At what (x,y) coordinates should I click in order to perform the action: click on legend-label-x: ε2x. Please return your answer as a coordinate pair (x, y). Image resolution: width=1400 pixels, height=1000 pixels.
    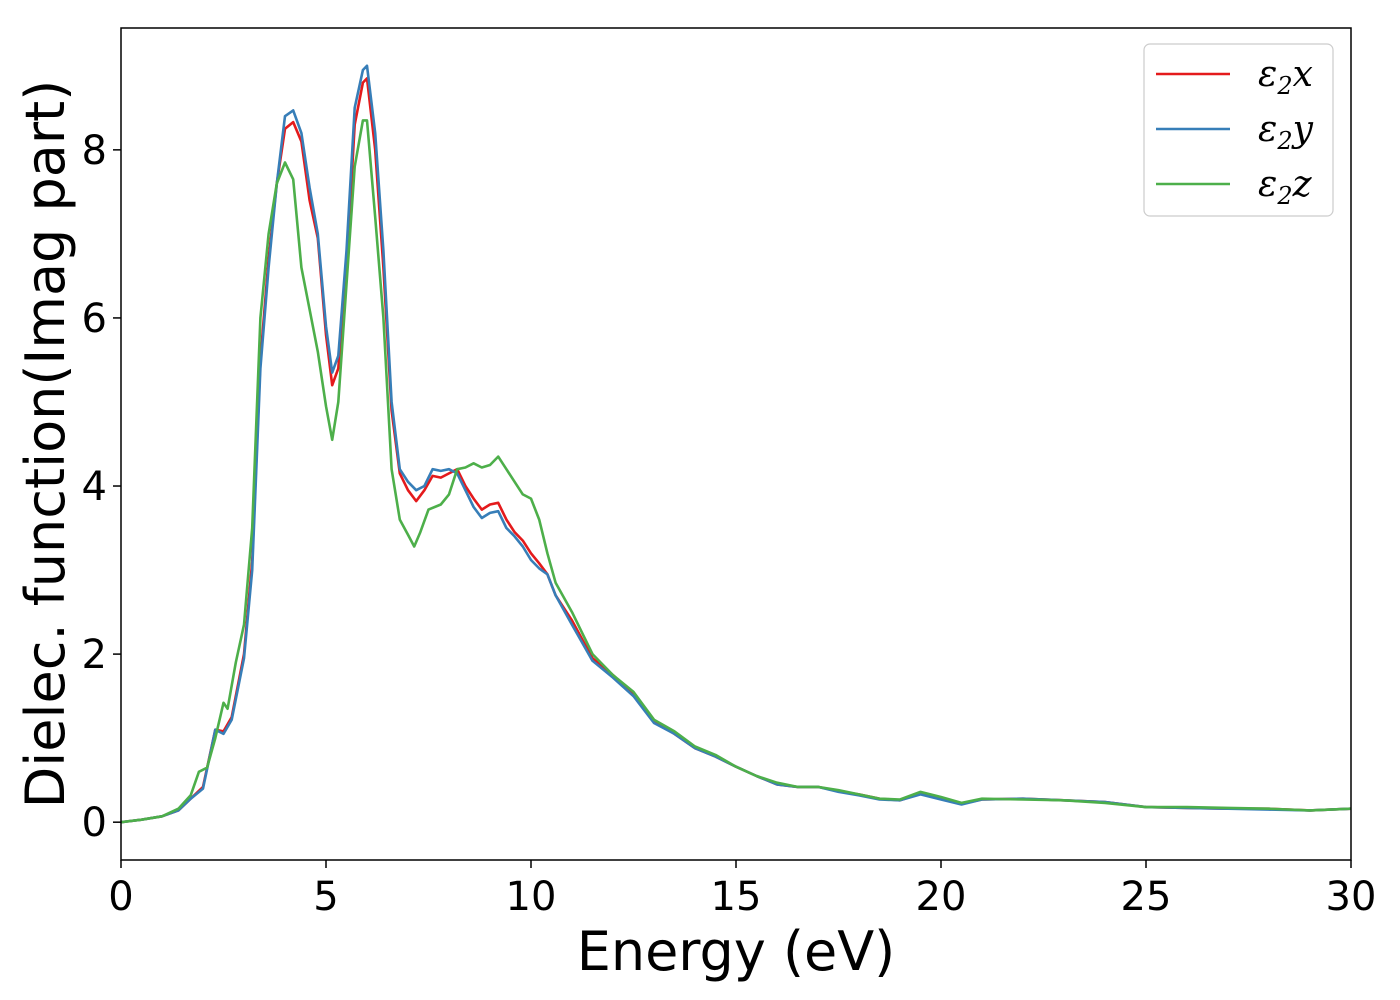
    Looking at the image, I should click on (1285, 77).